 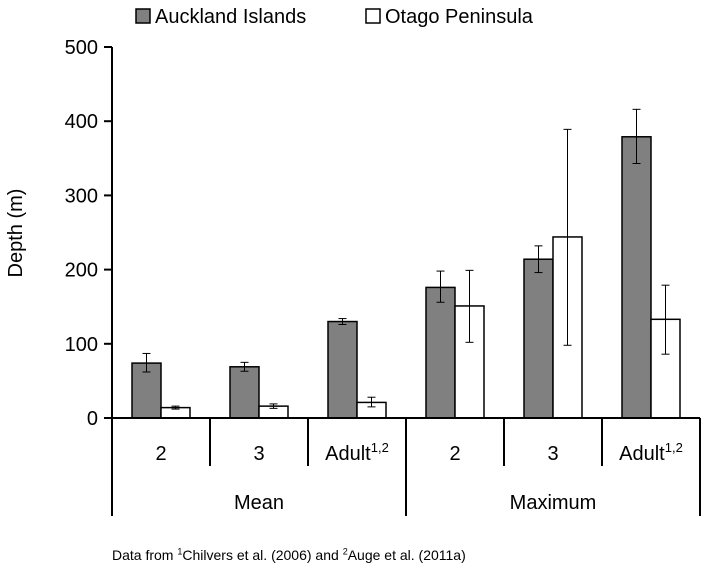 What do you see at coordinates (145, 555) in the screenshot?
I see `caption-prefix: Data from` at bounding box center [145, 555].